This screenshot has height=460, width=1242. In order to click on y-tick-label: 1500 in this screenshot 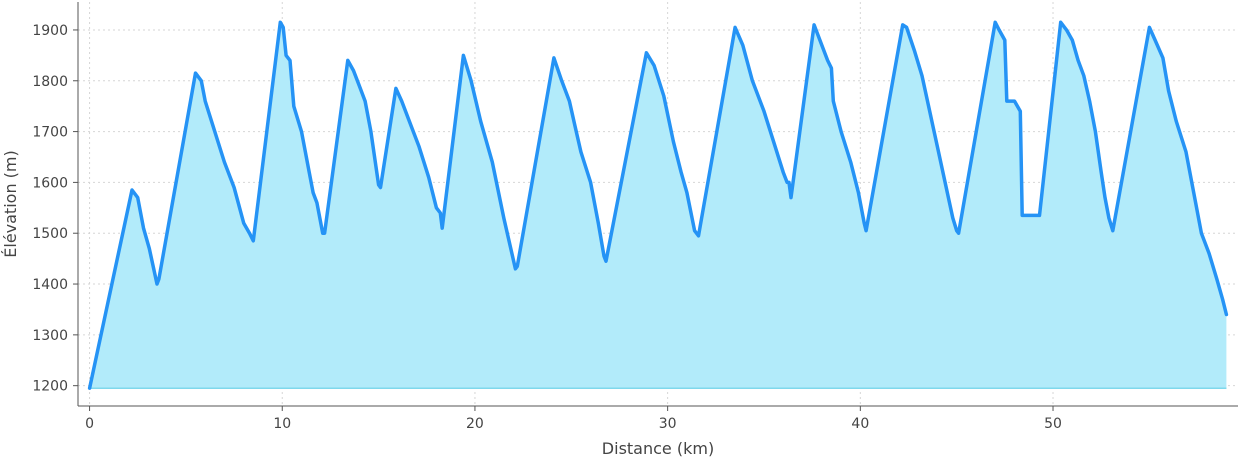, I will do `click(50, 234)`.